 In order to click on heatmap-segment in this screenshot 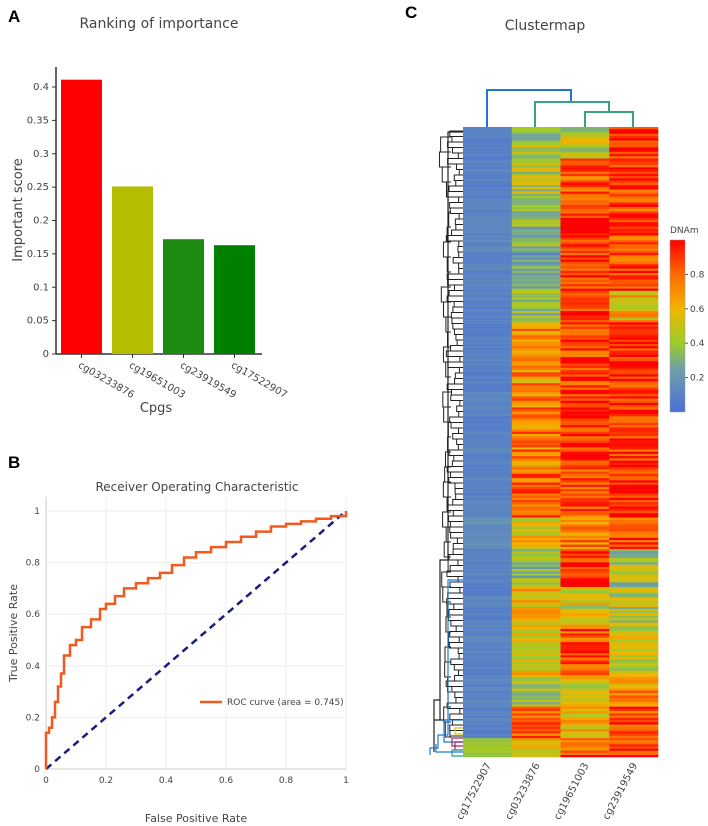, I will do `click(561, 605)`.